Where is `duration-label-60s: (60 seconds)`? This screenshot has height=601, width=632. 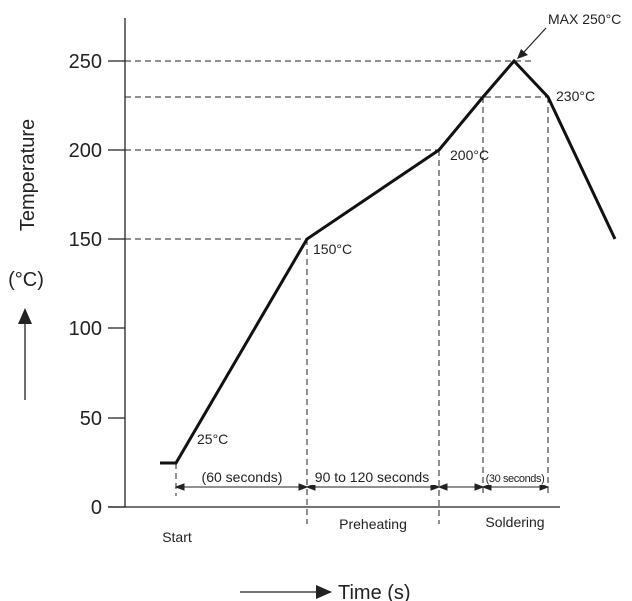 duration-label-60s: (60 seconds) is located at coordinates (242, 477).